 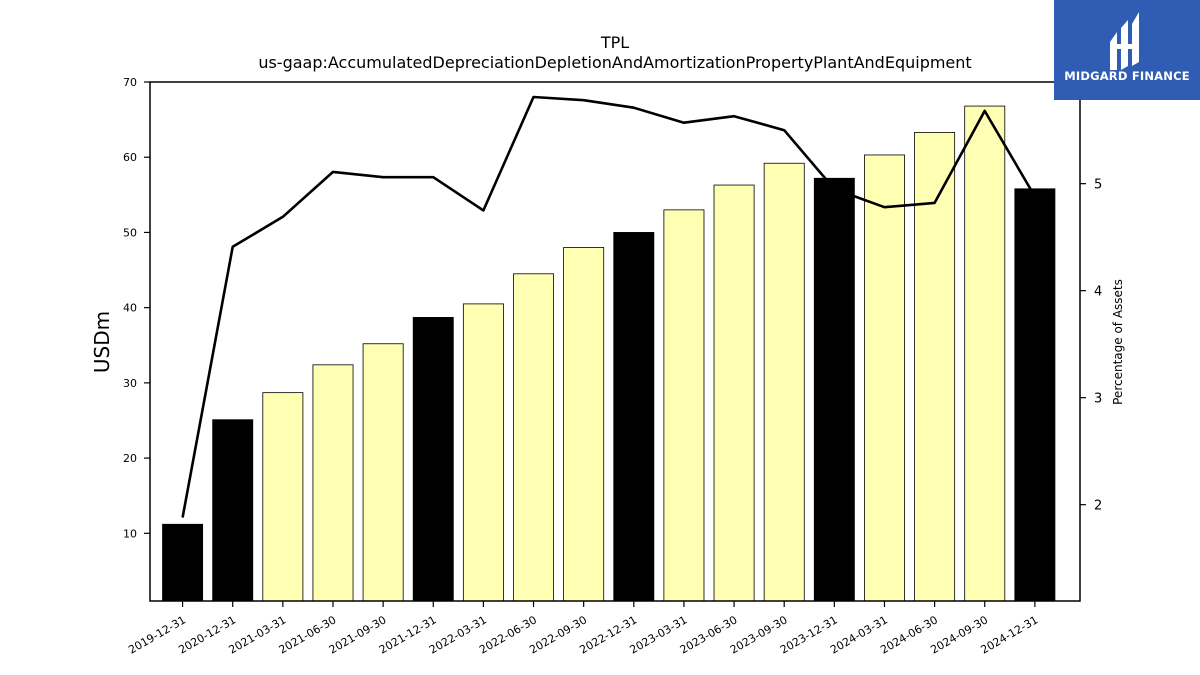 What do you see at coordinates (1010, 634) in the screenshot?
I see `x-tick-label: 2024-12-31` at bounding box center [1010, 634].